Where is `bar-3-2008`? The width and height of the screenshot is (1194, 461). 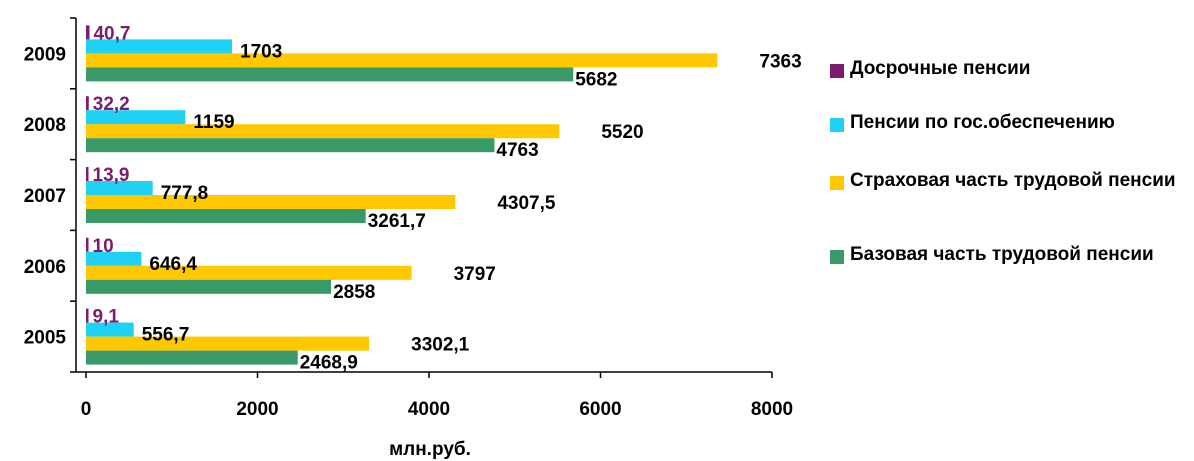
bar-3-2008 is located at coordinates (290, 145).